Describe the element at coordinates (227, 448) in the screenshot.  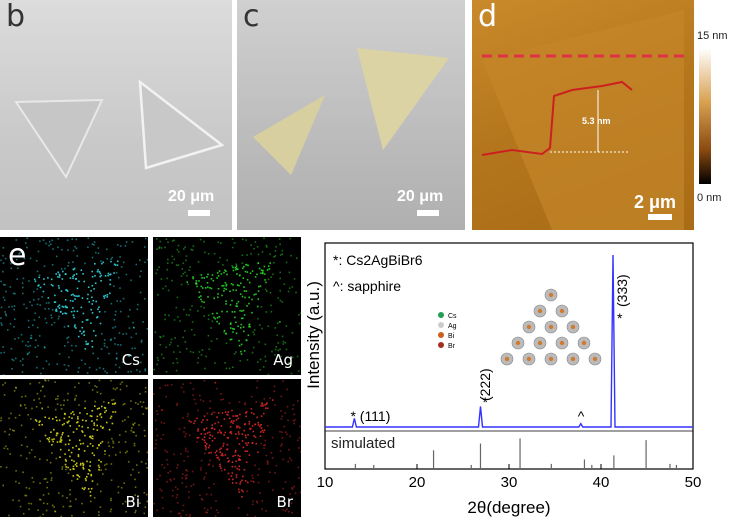
I see `eds-map-br: Br` at that location.